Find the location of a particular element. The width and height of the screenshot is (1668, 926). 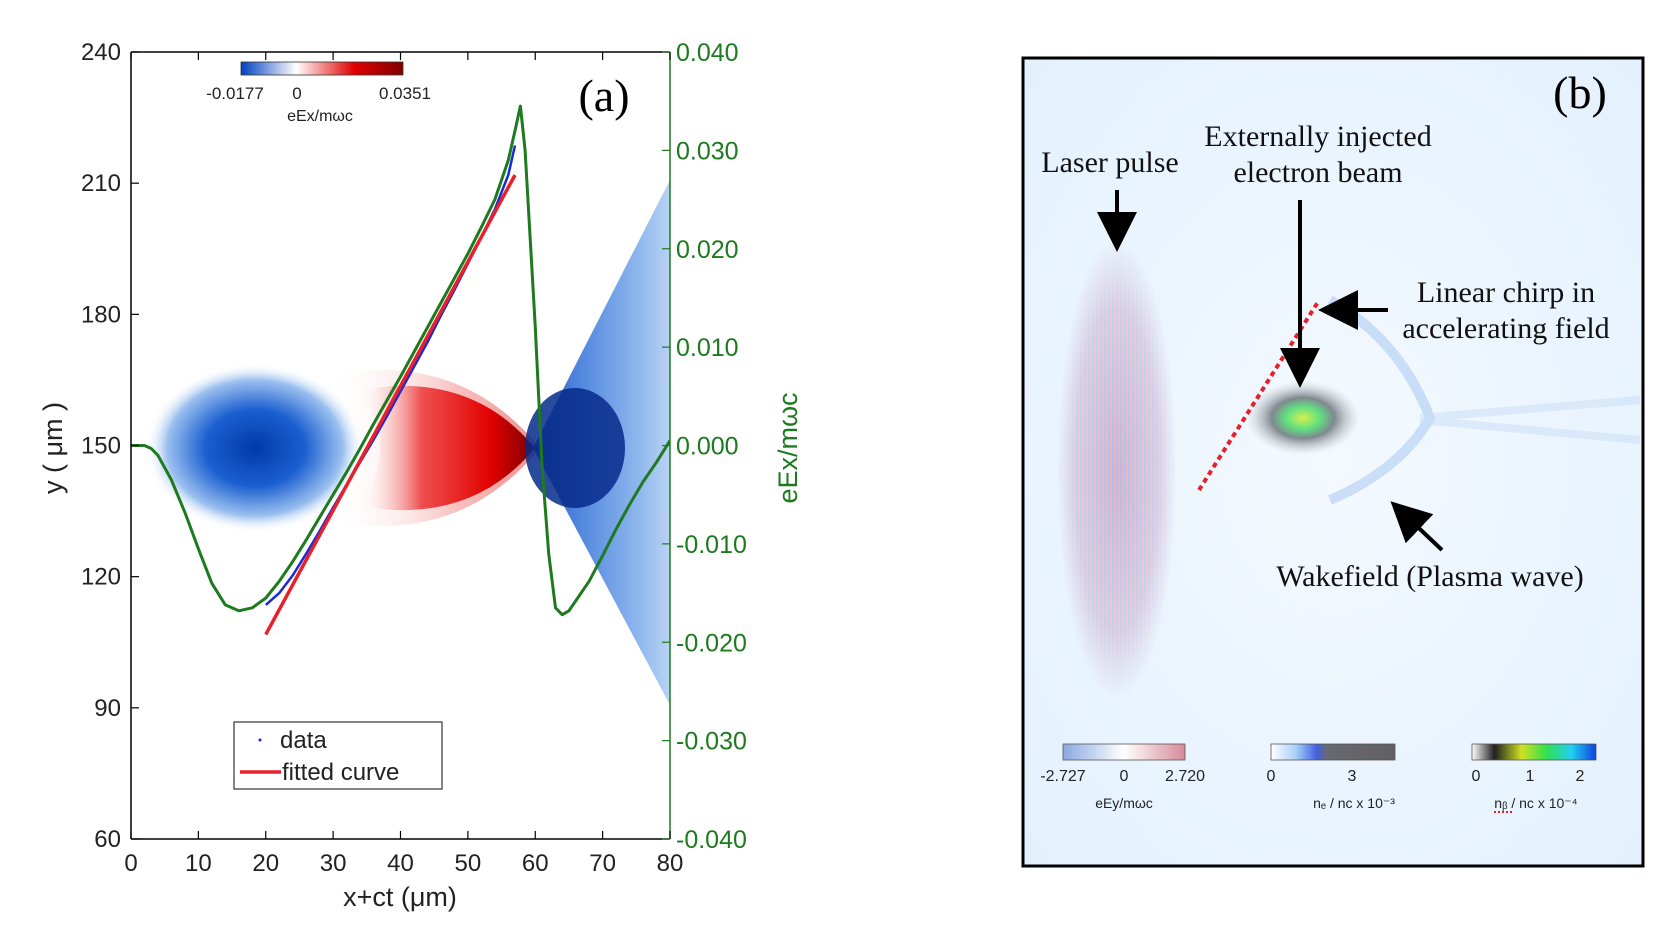

colorbar-b1-bar is located at coordinates (1124, 752).